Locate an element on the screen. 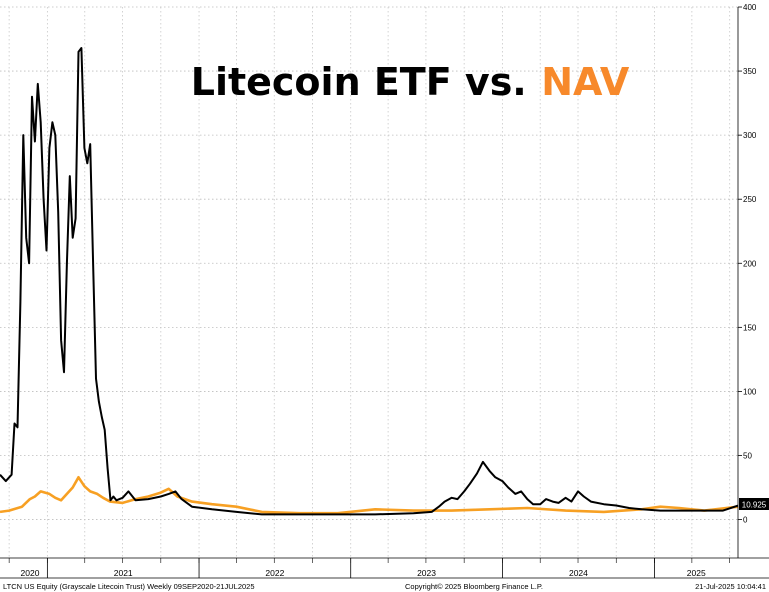 The height and width of the screenshot is (592, 769). x-tick-label: 2022 is located at coordinates (274, 573).